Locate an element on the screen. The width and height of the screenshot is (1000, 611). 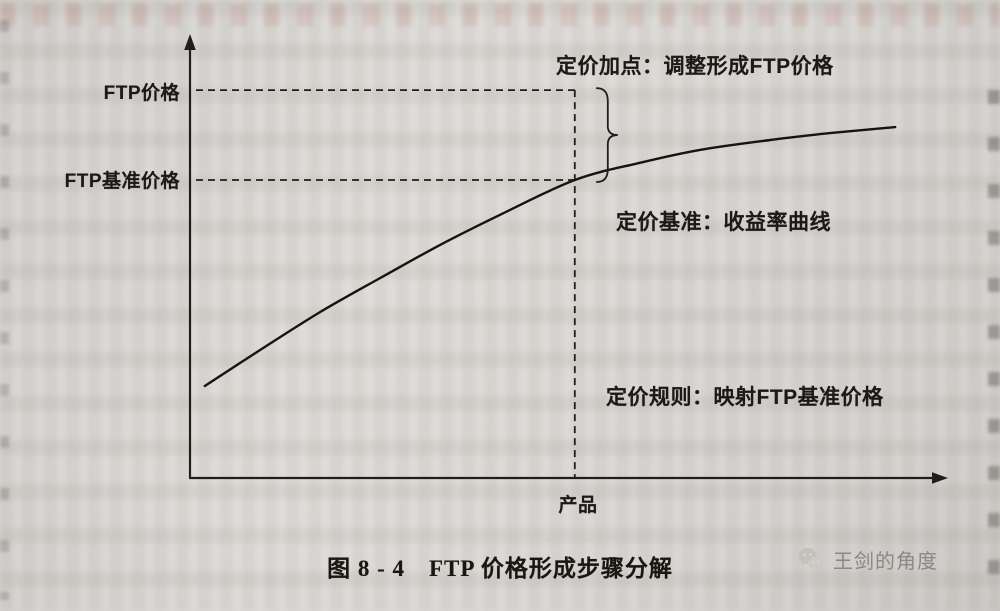
watermark: 王剑的角度 is located at coordinates (867, 559).